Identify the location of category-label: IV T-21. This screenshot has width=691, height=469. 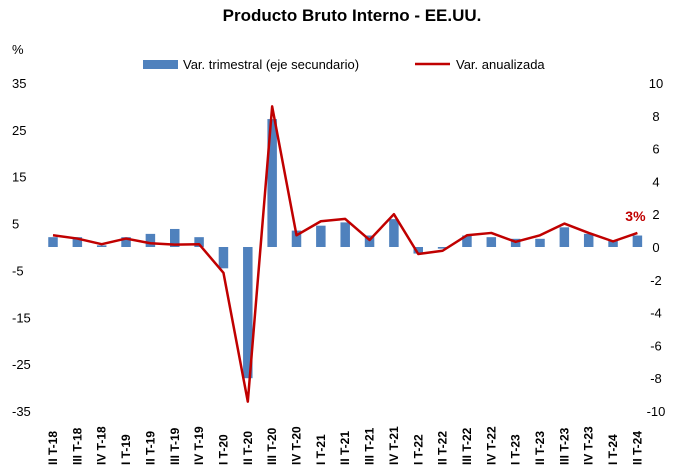
(394, 445).